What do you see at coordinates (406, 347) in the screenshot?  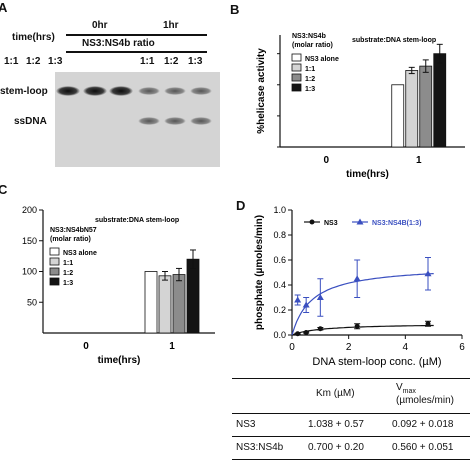 I see `x-tick-label: 4` at bounding box center [406, 347].